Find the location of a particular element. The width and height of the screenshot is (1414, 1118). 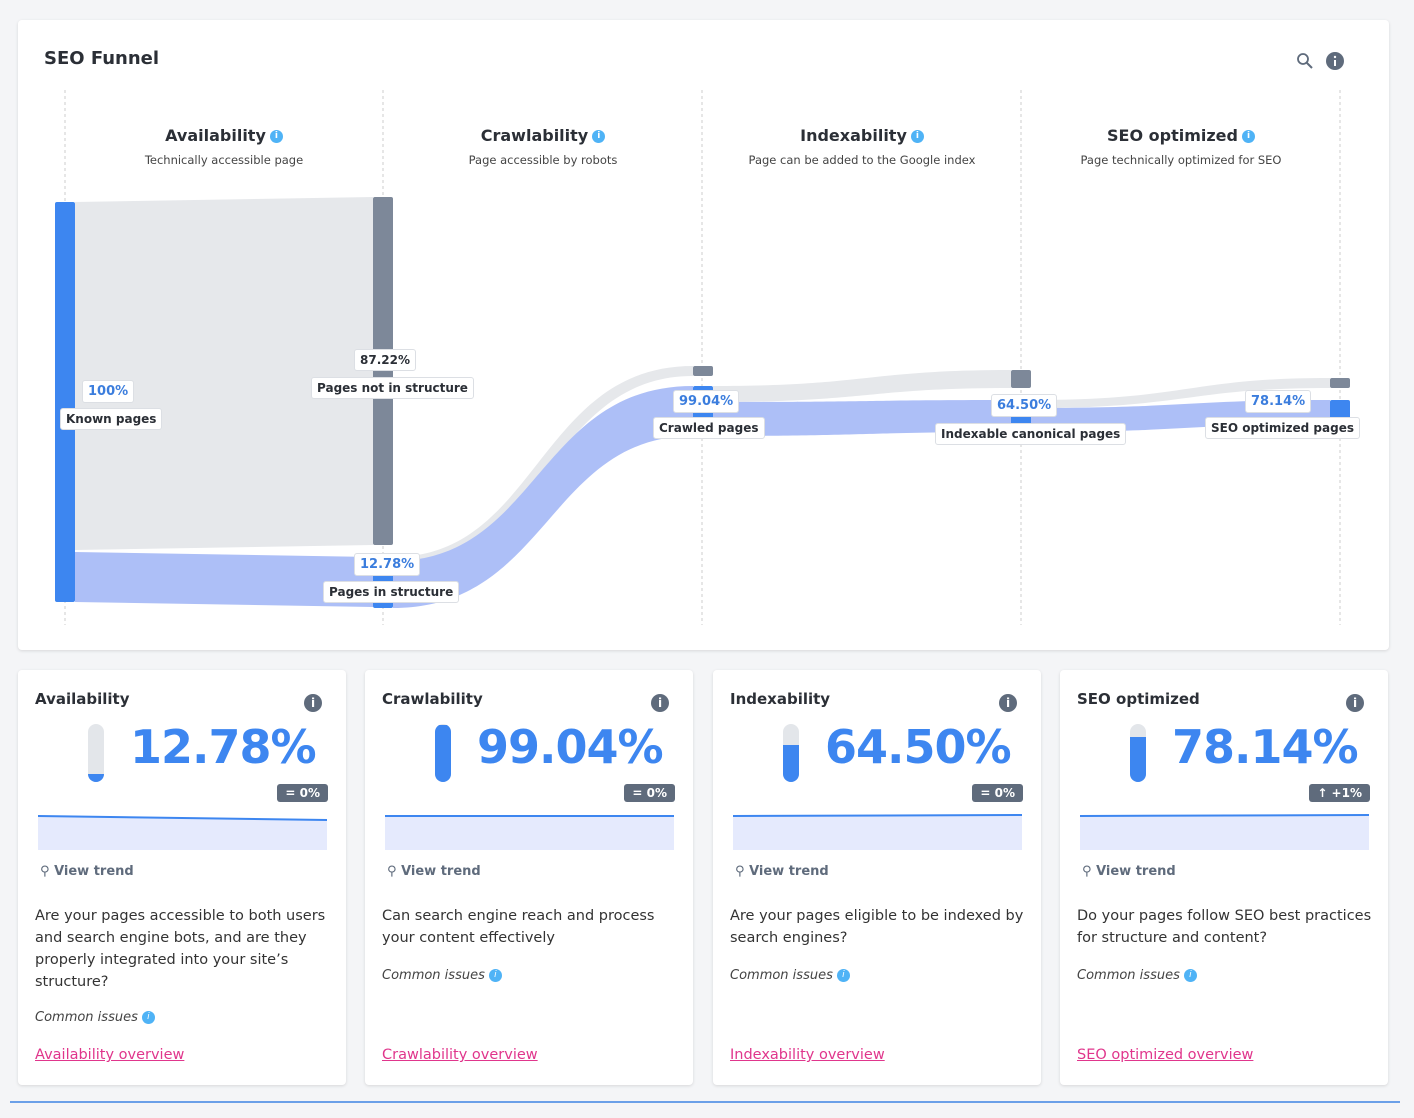

card-value: 99.04% is located at coordinates (570, 747).